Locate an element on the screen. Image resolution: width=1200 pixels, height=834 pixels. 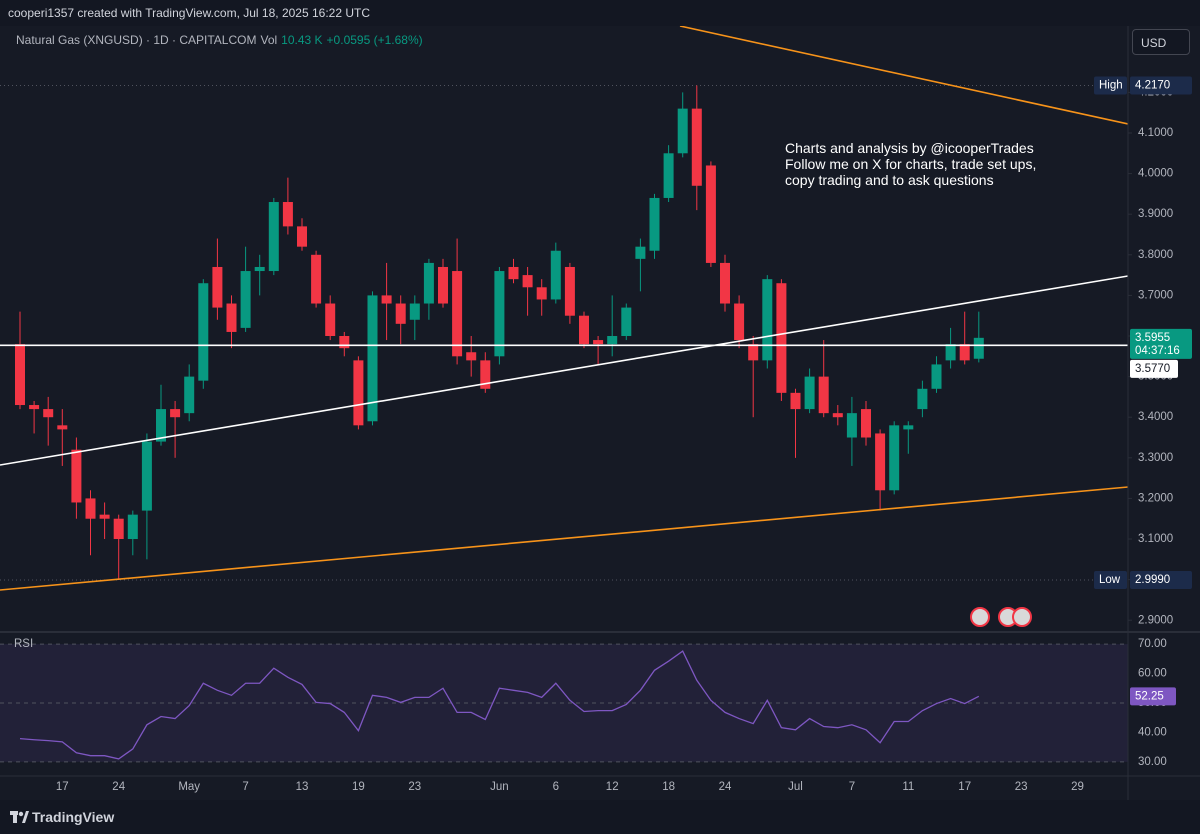
currency-button: USD is located at coordinates (1161, 42).